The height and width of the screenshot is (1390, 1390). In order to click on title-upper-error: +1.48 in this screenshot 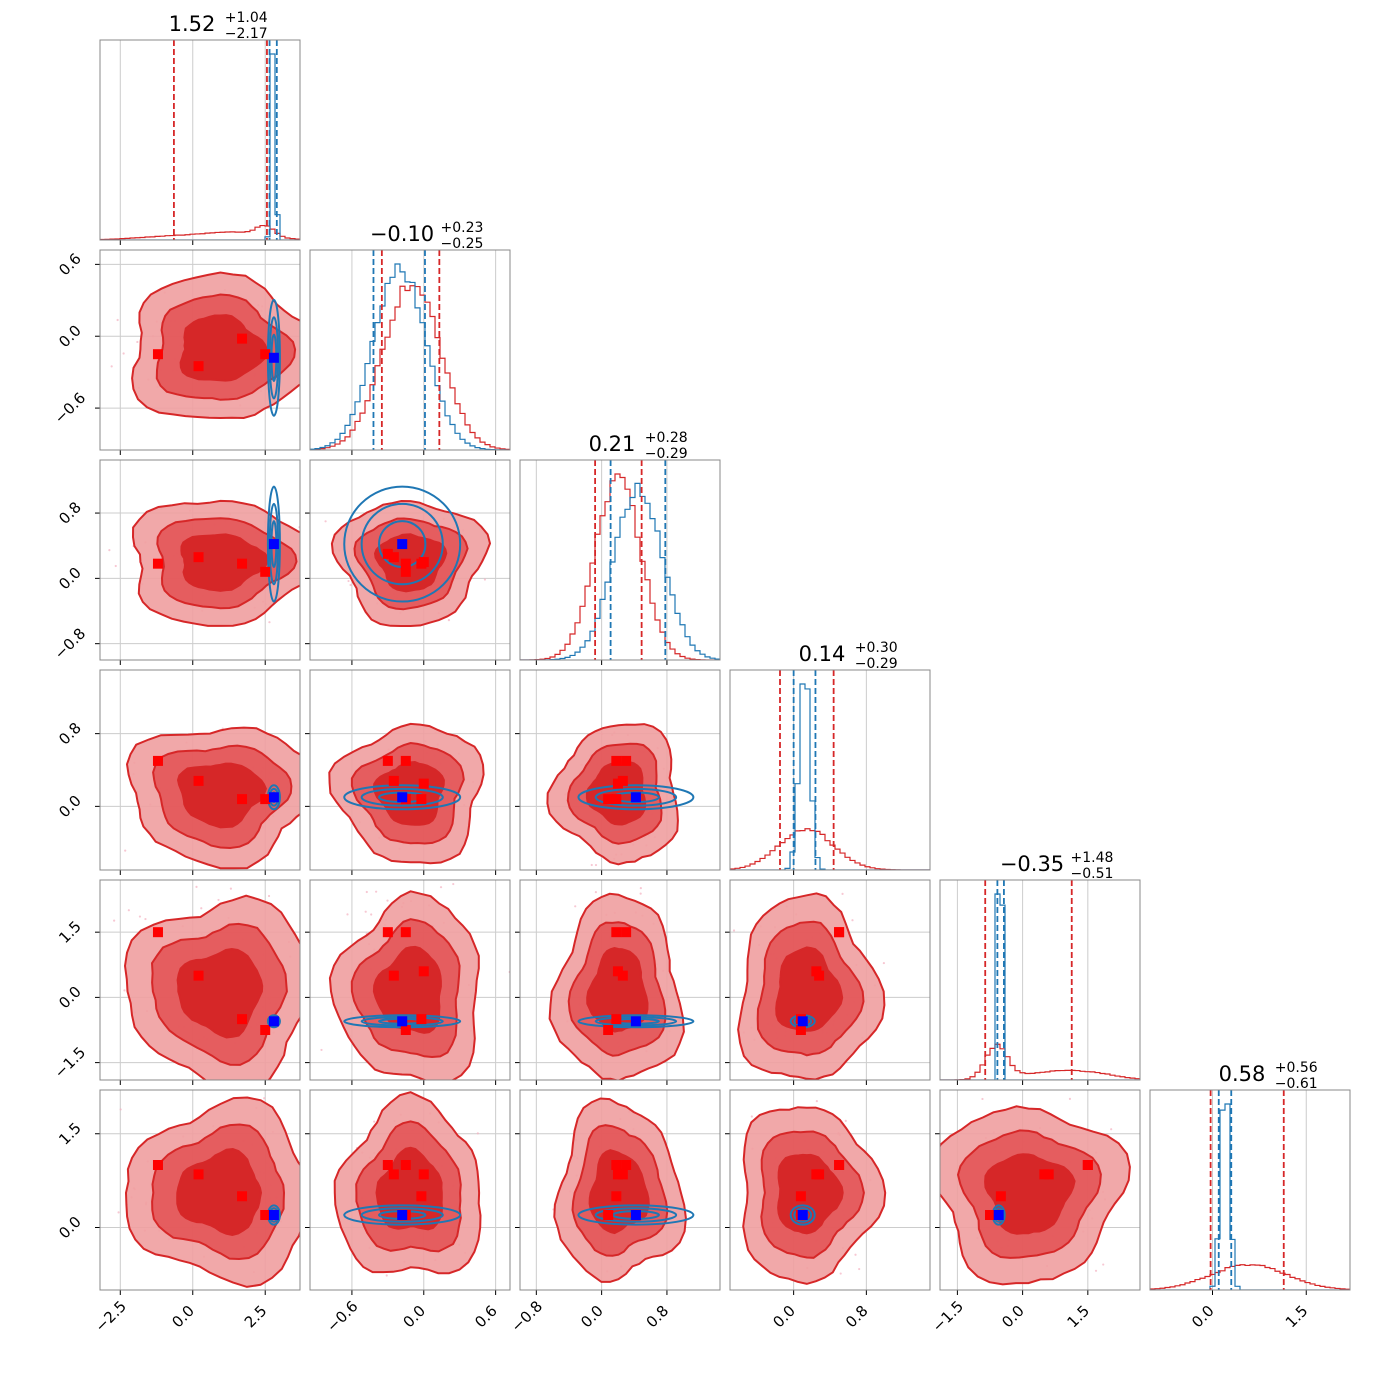, I will do `click(1092, 858)`.